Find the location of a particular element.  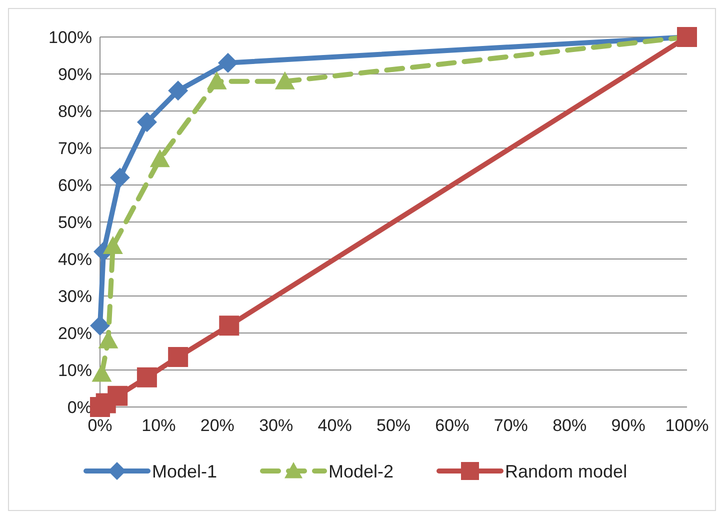

x-tick-label: 80% is located at coordinates (569, 425).